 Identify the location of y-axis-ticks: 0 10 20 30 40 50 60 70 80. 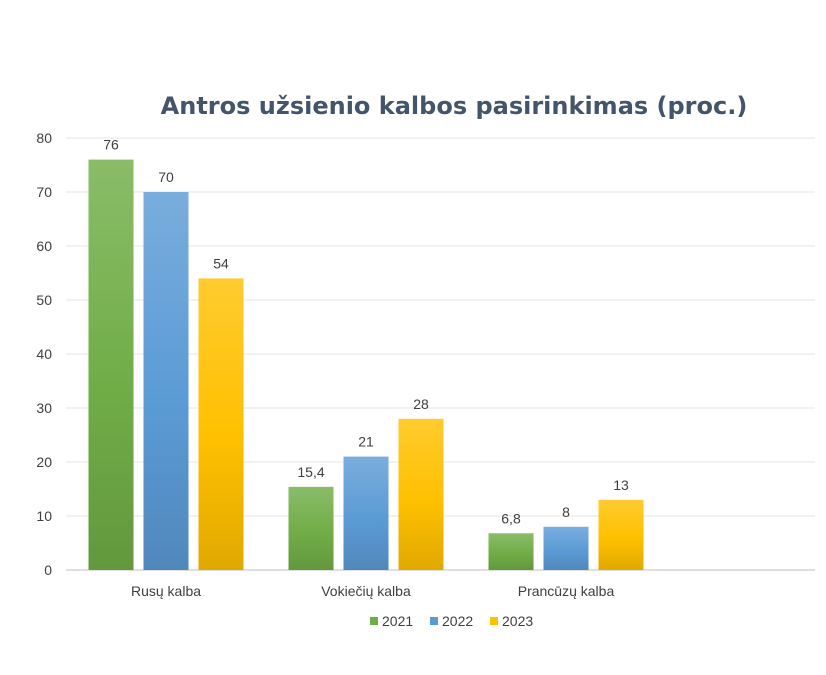
(44, 354).